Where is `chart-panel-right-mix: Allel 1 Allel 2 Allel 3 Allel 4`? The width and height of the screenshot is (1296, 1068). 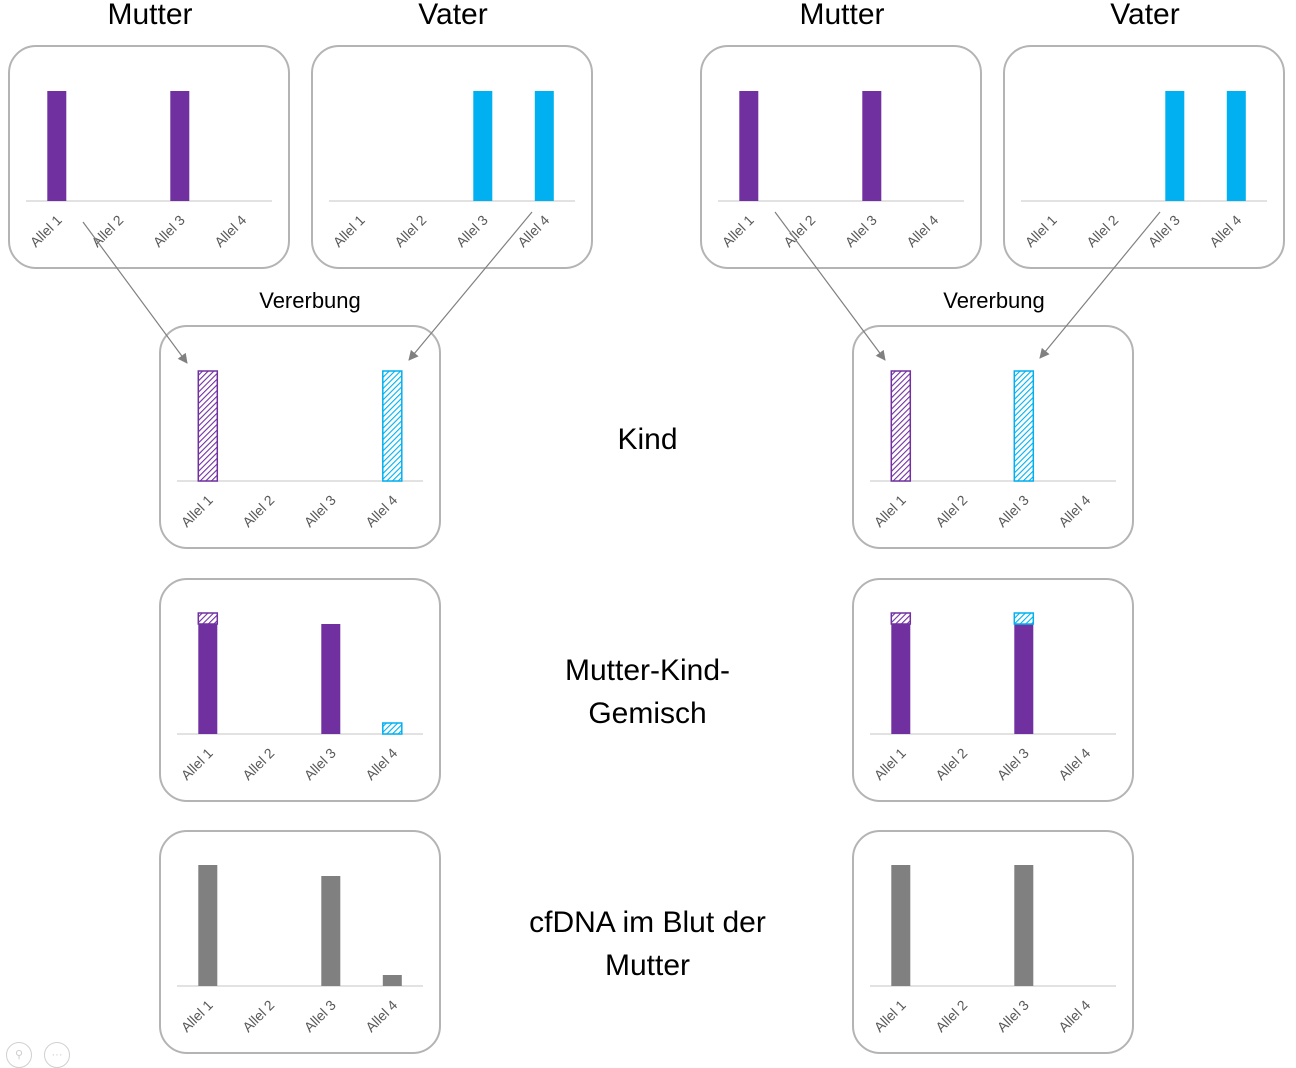
chart-panel-right-mix: Allel 1 Allel 2 Allel 3 Allel 4 is located at coordinates (993, 690).